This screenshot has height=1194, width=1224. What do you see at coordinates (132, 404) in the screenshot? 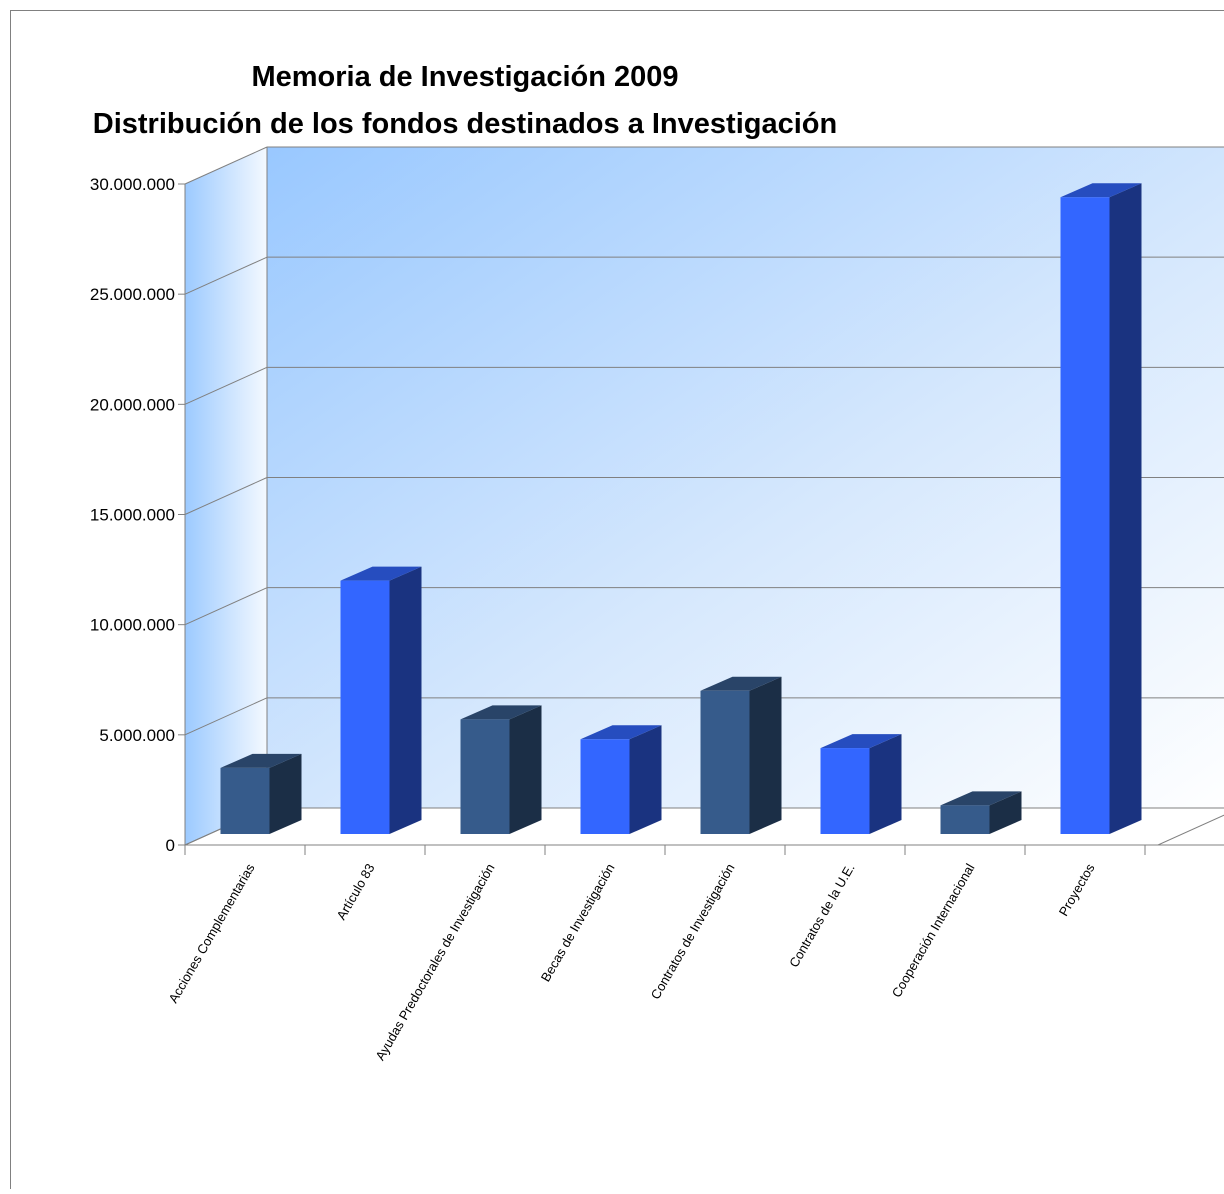
I see `y-tick-label: 20.000.000` at bounding box center [132, 404].